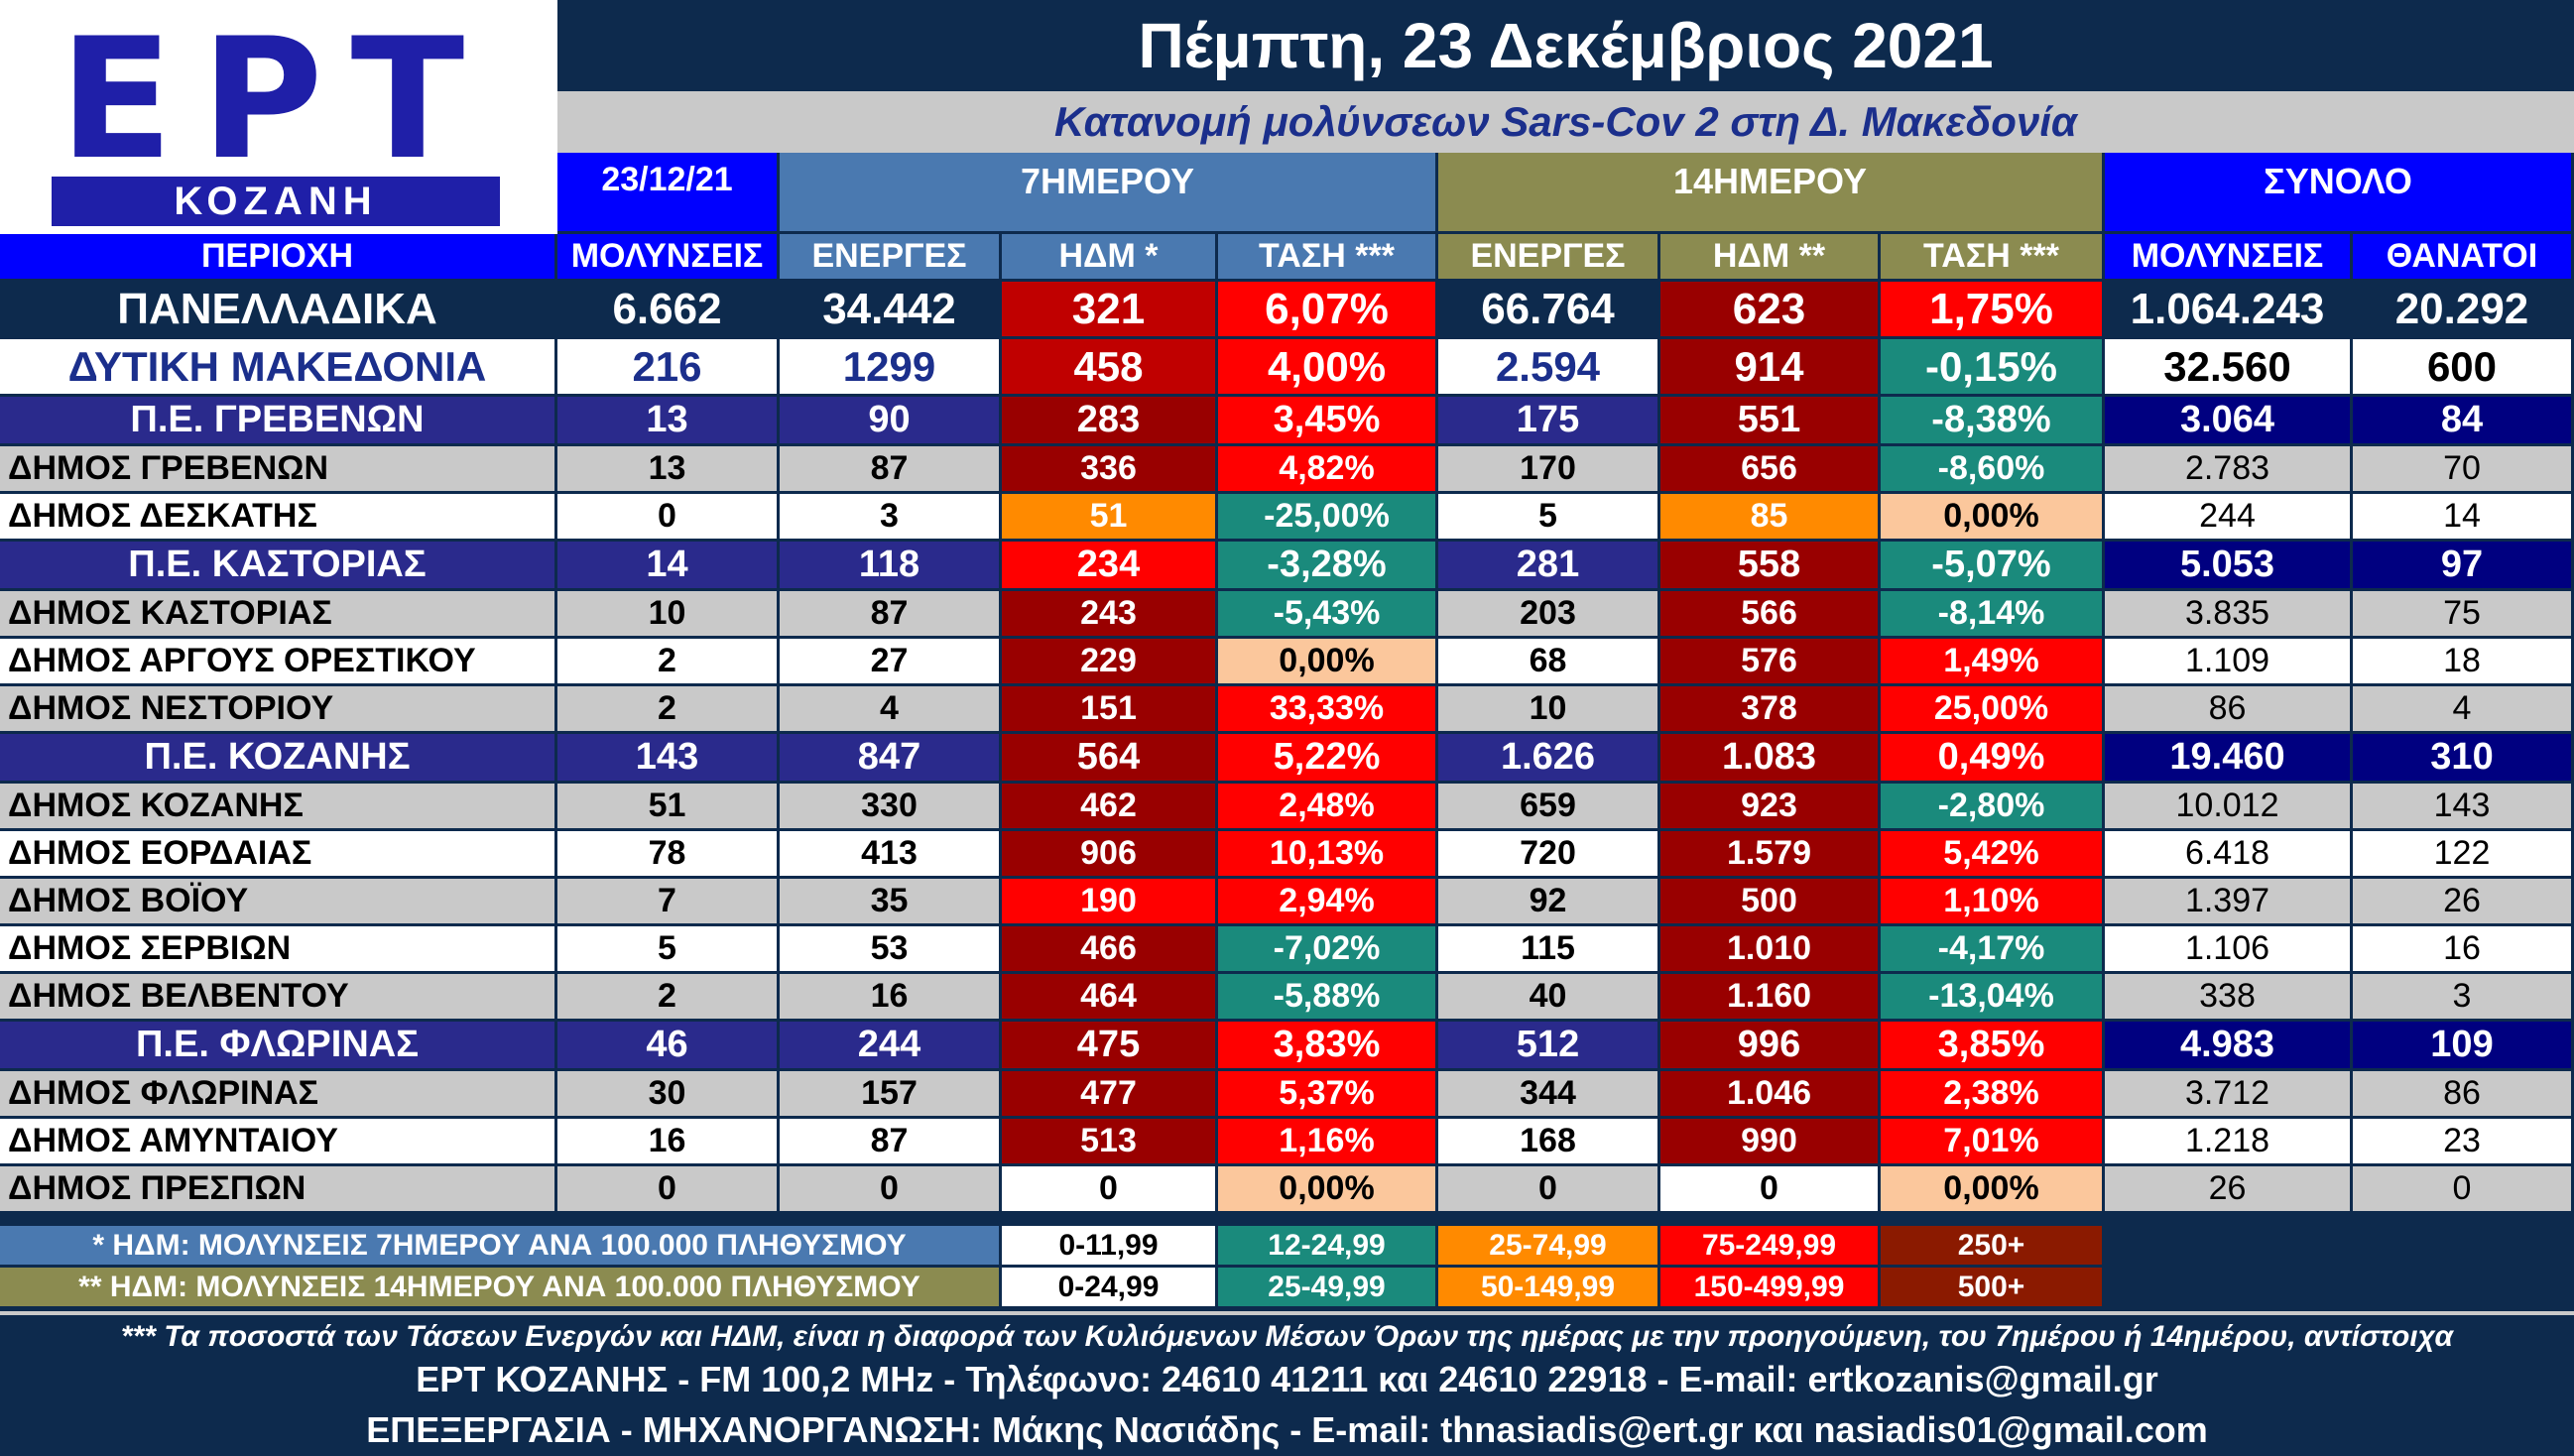 This screenshot has height=1456, width=2574. Describe the element at coordinates (668, 1095) in the screenshot. I see `infections-cell: 30` at that location.